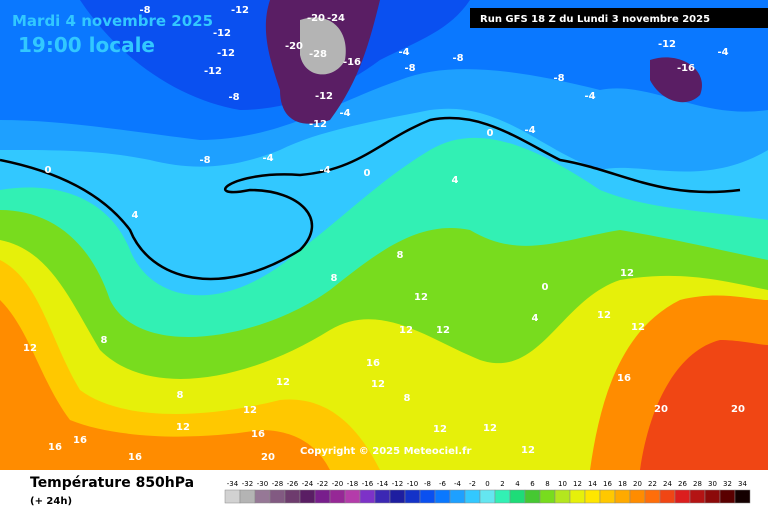  What do you see at coordinates (682, 484) in the screenshot?
I see `scale-label: 26` at bounding box center [682, 484].